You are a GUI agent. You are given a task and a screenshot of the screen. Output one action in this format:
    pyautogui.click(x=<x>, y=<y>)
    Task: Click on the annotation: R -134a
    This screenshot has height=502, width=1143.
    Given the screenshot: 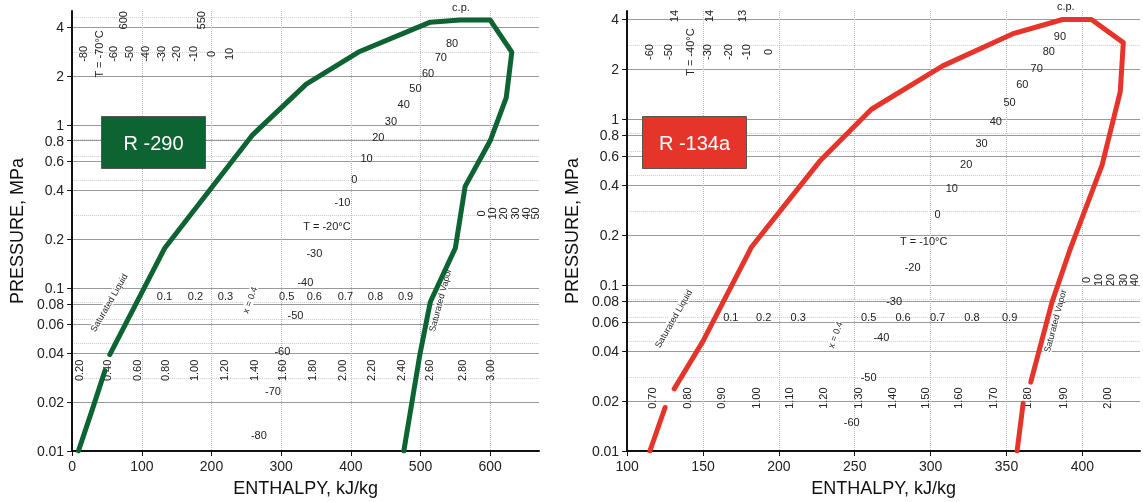 What is the action you would take?
    pyautogui.click(x=694, y=142)
    